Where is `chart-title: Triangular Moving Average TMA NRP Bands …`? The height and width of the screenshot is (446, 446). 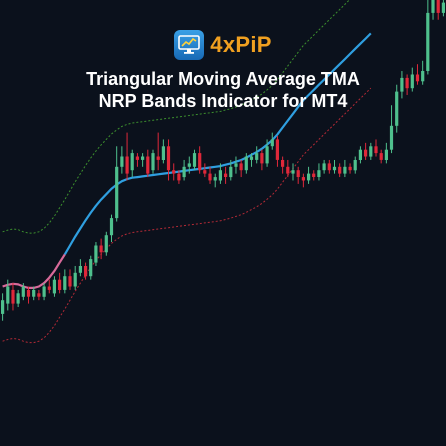 chart-title: Triangular Moving Average TMA NRP Bands … is located at coordinates (223, 90).